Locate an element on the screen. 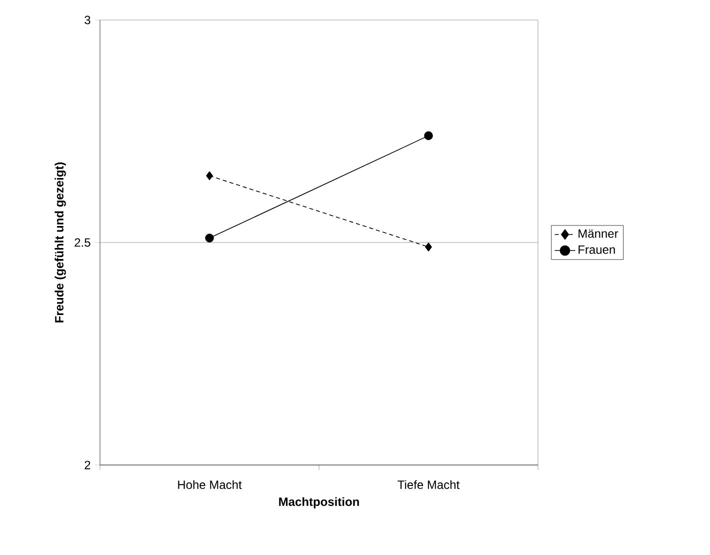  x-tick-label: Hohe Macht is located at coordinates (210, 485).